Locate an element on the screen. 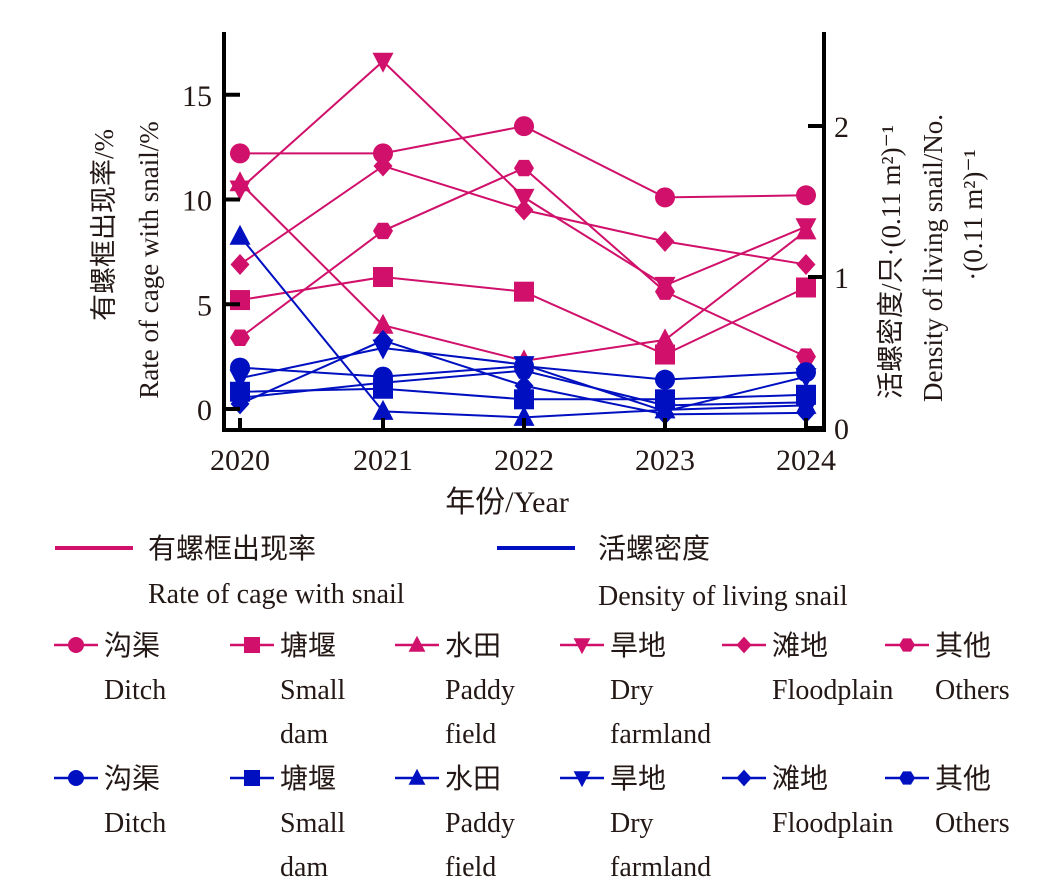 The image size is (1053, 891). legend-rate-floodplain-cn: 滩地 is located at coordinates (800, 646).